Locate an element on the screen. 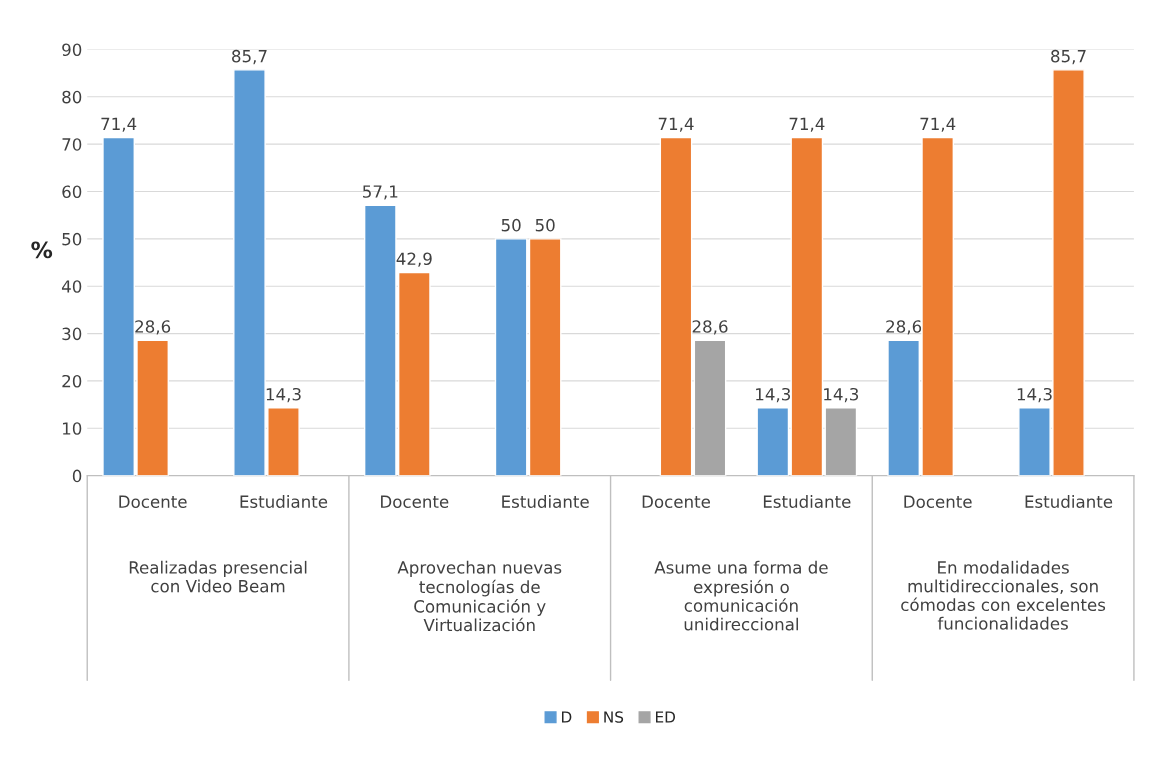  legend-label: ED is located at coordinates (666, 717).